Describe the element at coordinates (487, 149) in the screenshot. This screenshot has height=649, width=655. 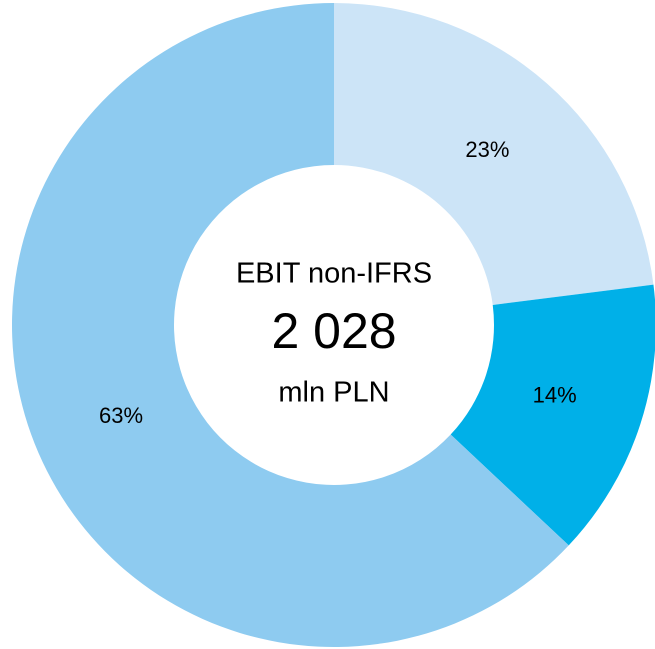
I see `slice-label: 23%` at that location.